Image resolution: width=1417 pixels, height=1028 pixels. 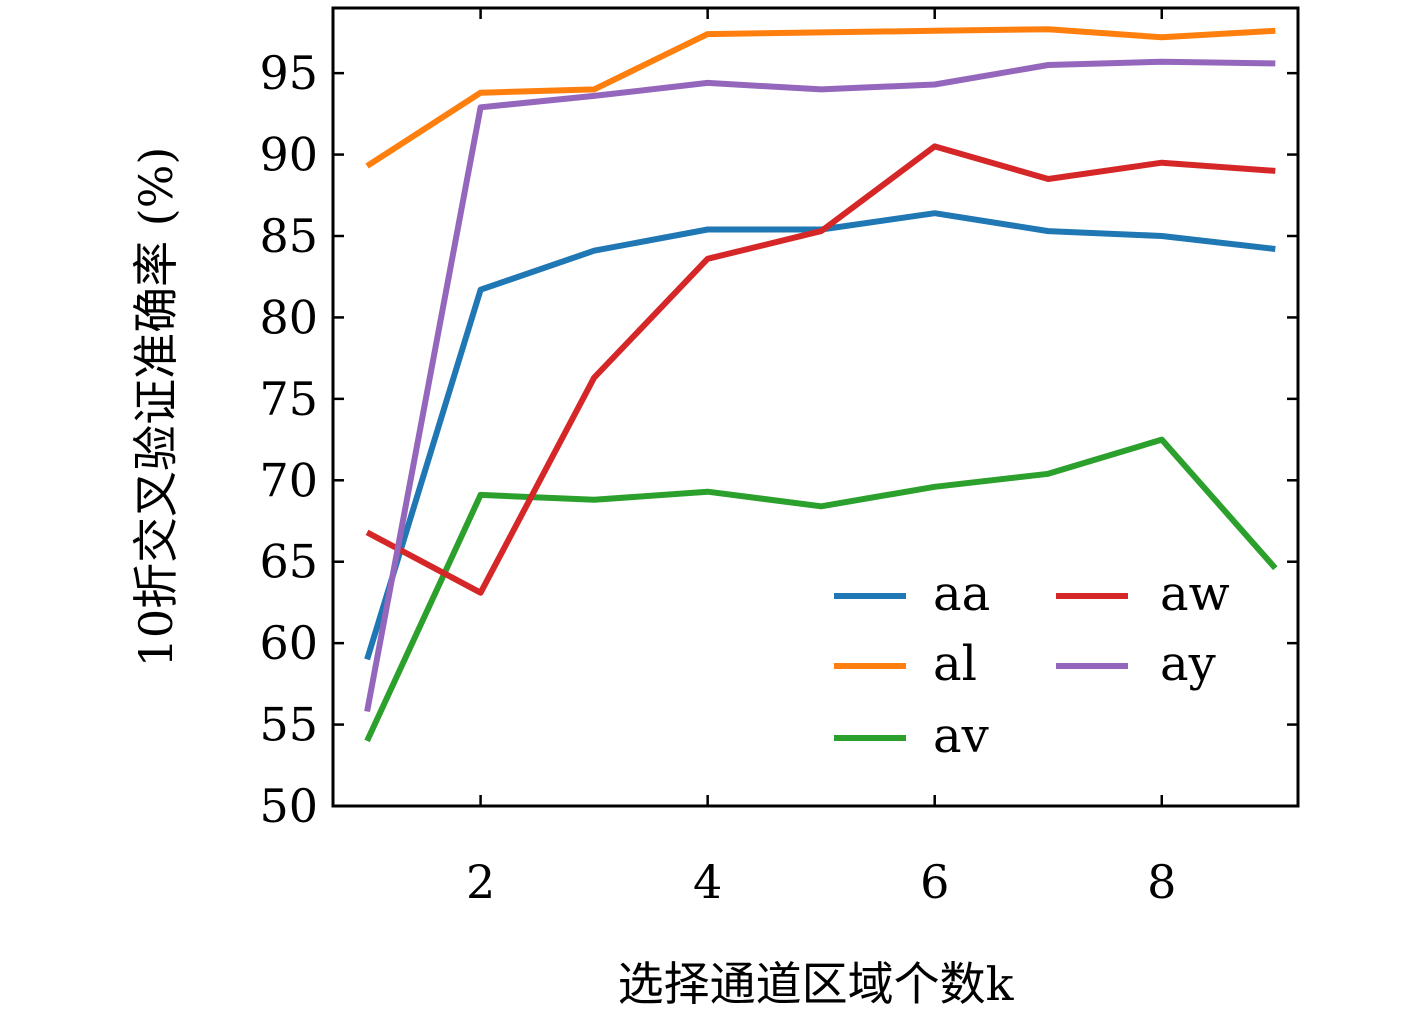 I want to click on y-tick-label-95: 95, so click(x=288, y=73).